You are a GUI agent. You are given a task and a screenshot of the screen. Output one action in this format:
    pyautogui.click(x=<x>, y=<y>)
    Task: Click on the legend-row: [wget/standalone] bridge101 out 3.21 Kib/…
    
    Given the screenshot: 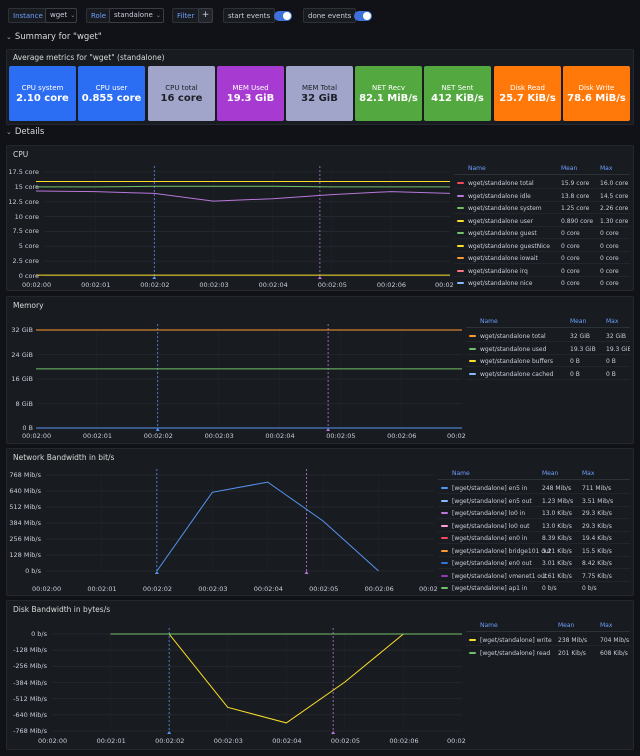 What is the action you would take?
    pyautogui.click(x=534, y=551)
    